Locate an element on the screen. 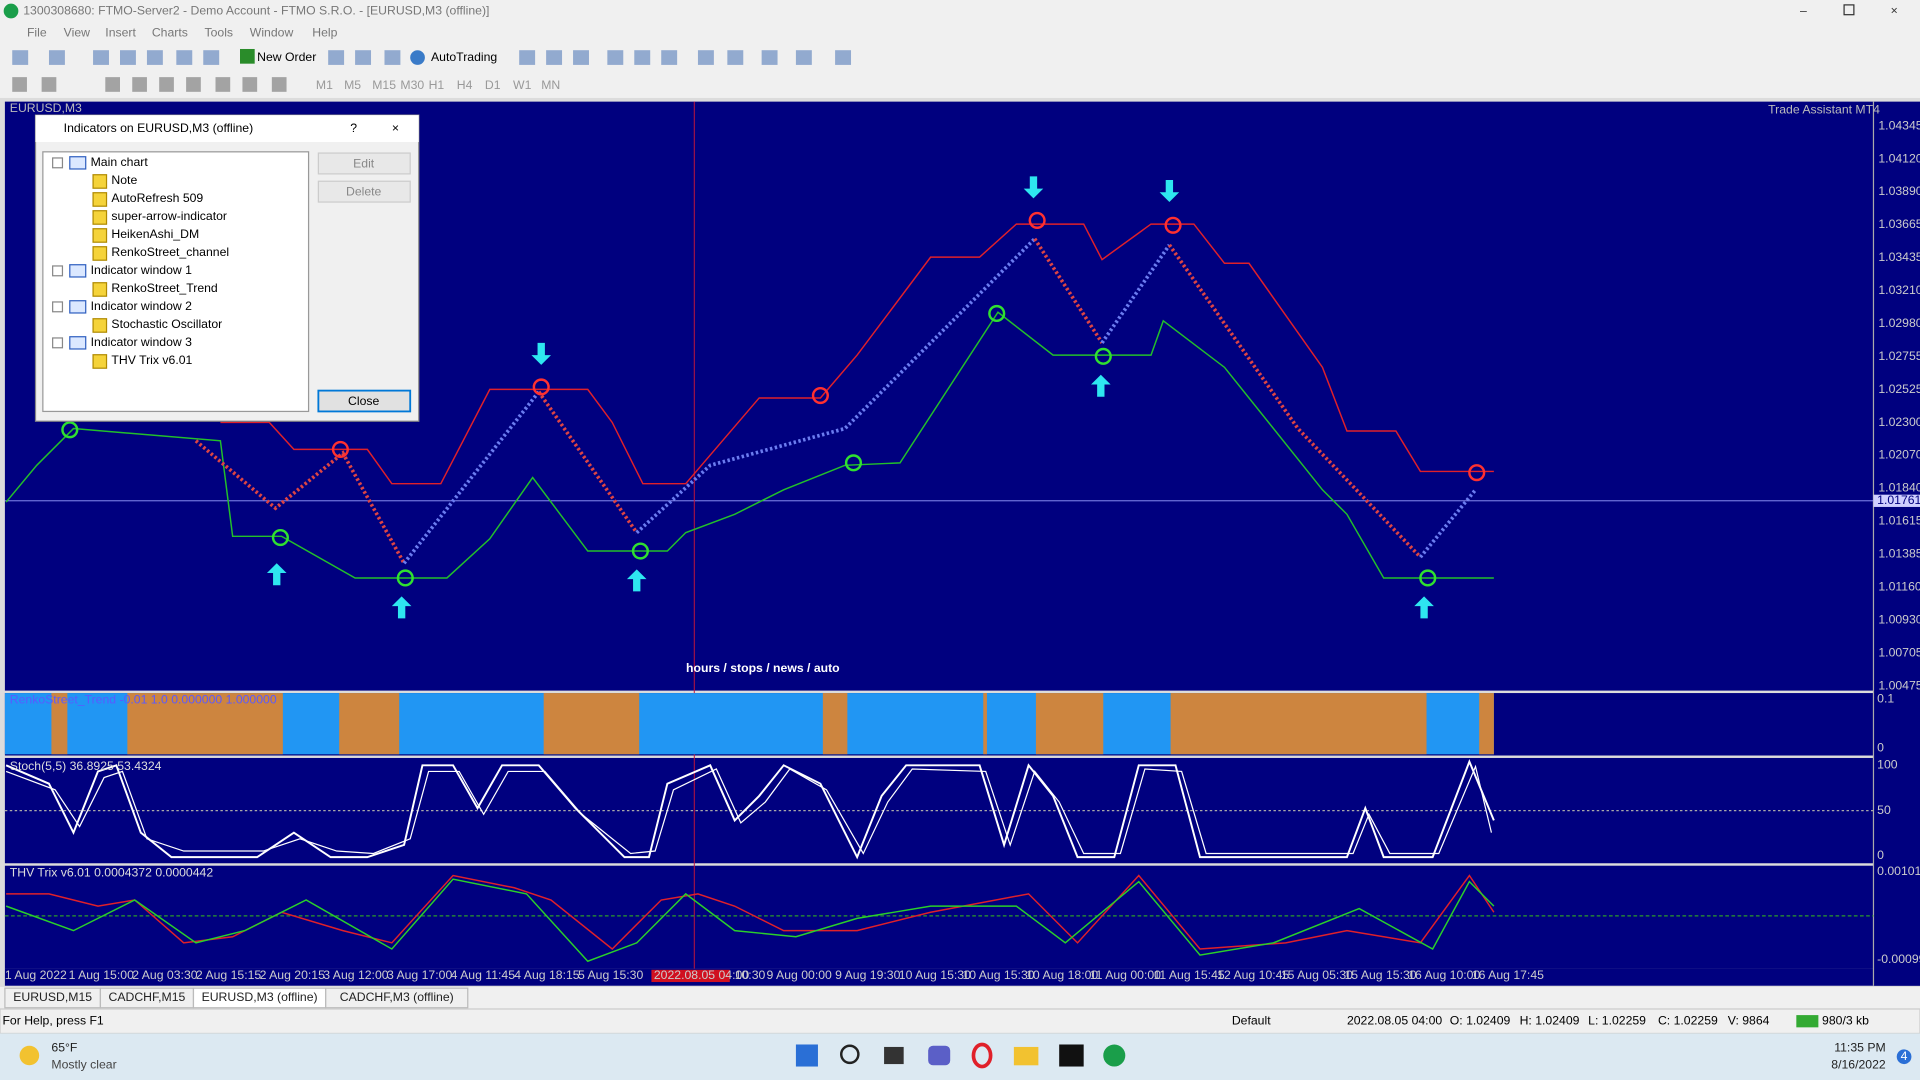 This screenshot has height=1080, width=1920. auto-trading: AutoTrading is located at coordinates (464, 57).